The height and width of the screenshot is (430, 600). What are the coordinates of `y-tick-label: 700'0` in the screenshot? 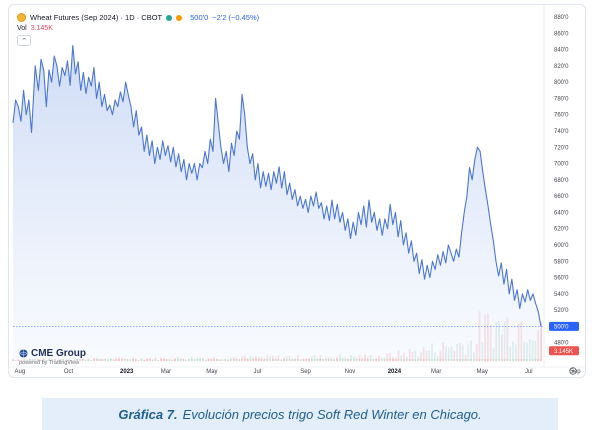 It's located at (561, 165).